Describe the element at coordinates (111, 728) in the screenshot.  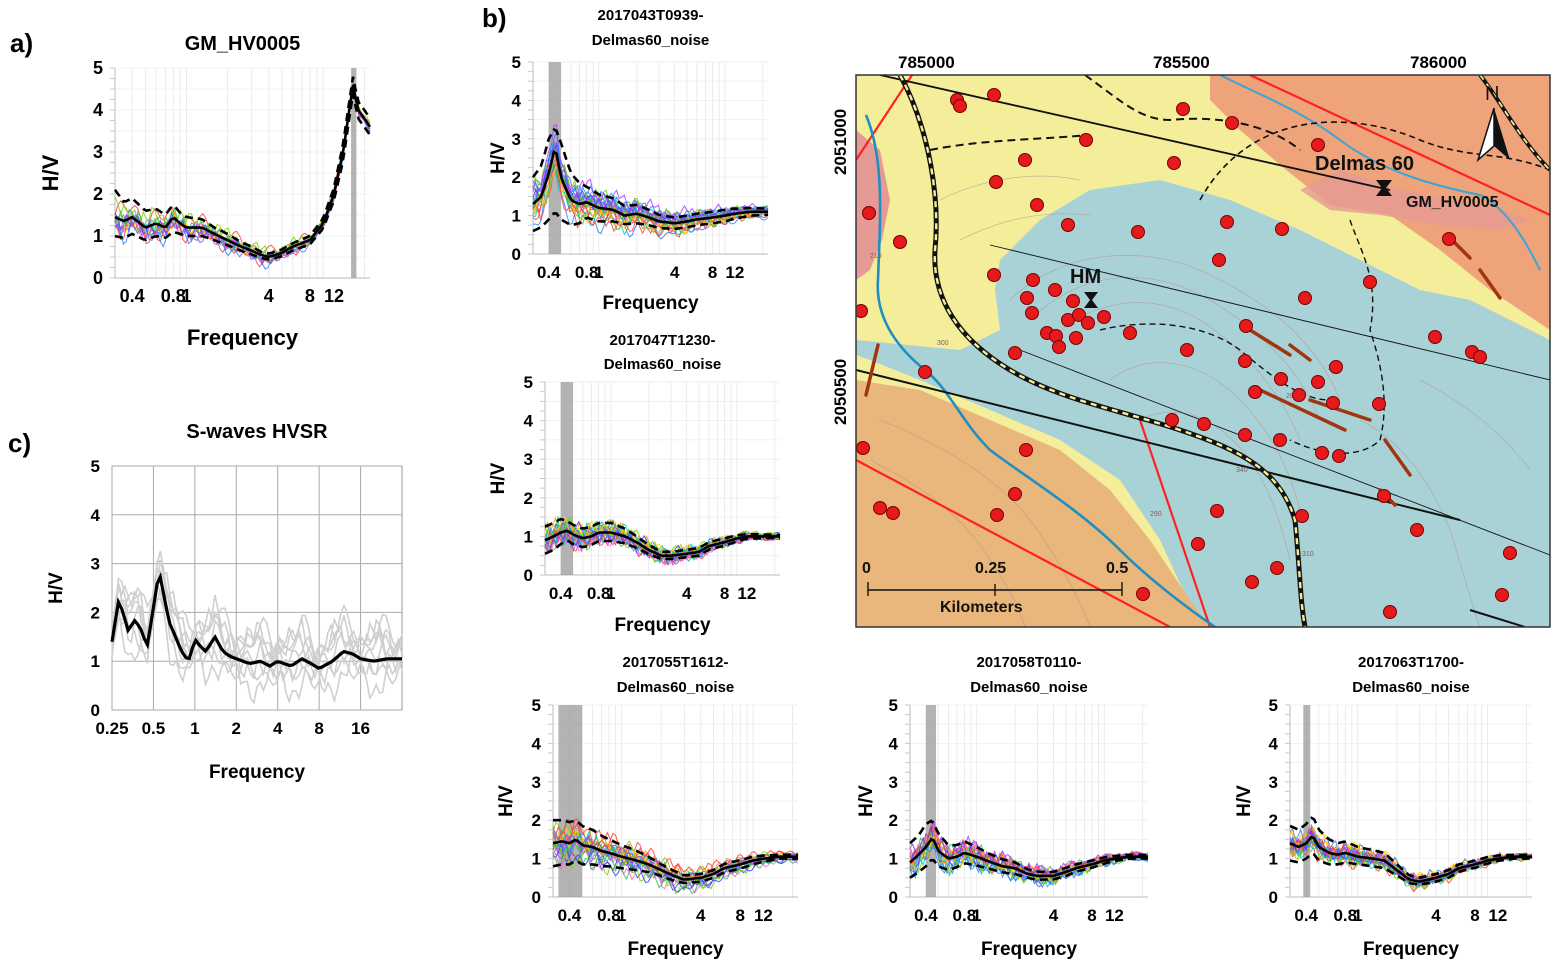
I see `x-tick-label: 0.25` at that location.